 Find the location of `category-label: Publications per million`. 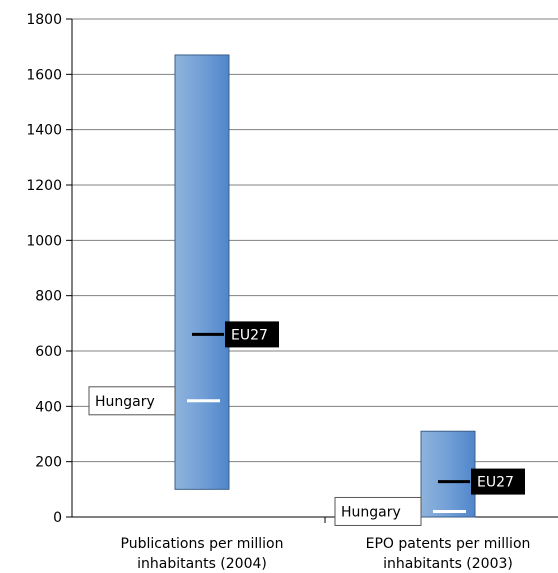

category-label: Publications per million is located at coordinates (202, 544).